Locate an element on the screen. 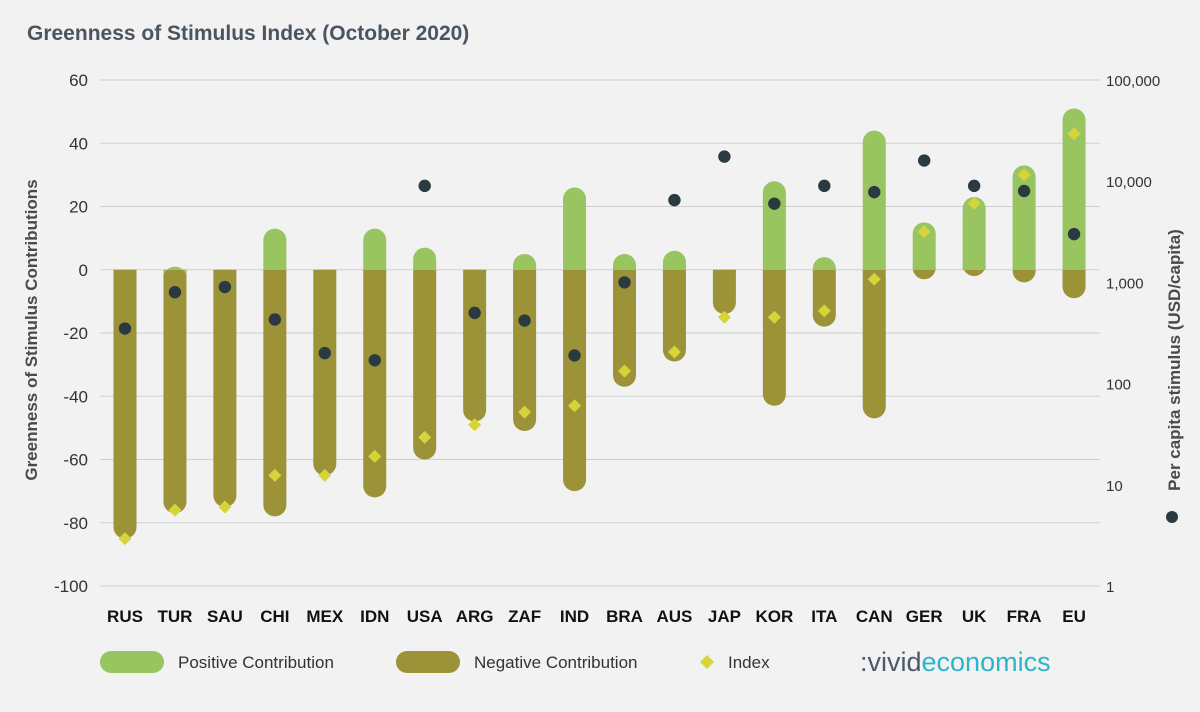  category-label: USA is located at coordinates (425, 616).